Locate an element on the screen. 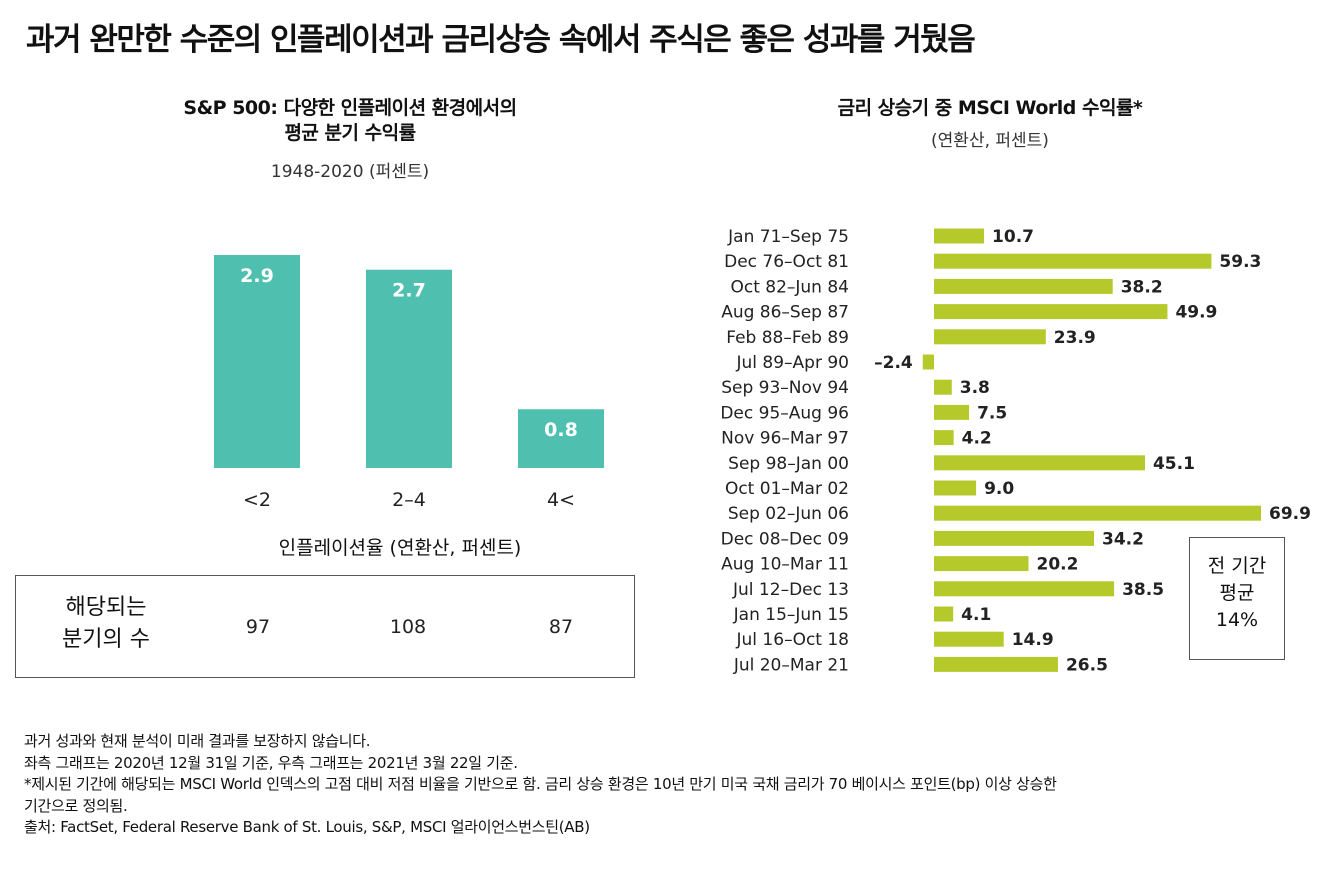  left-category-label: 2–4 is located at coordinates (409, 500).